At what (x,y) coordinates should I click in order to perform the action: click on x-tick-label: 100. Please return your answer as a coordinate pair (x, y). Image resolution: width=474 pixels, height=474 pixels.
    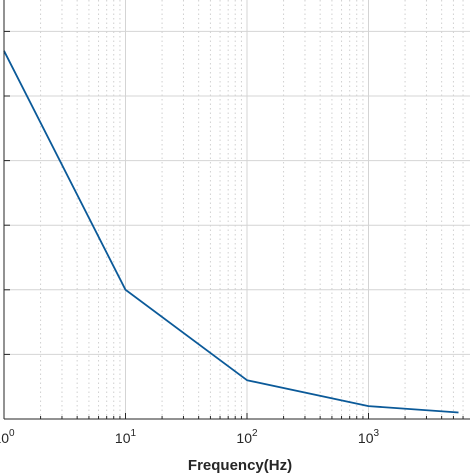
    Looking at the image, I should click on (7, 437).